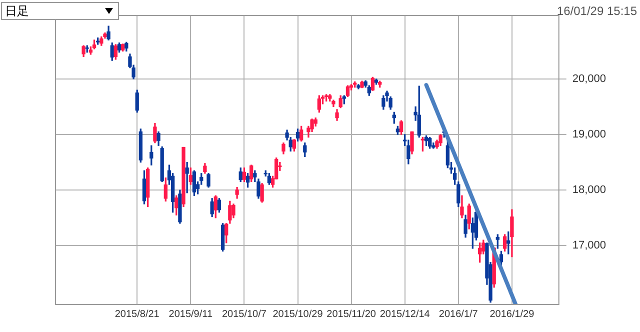  Describe the element at coordinates (137, 314) in the screenshot. I see `x-tick-label: 2015/8/21` at that location.